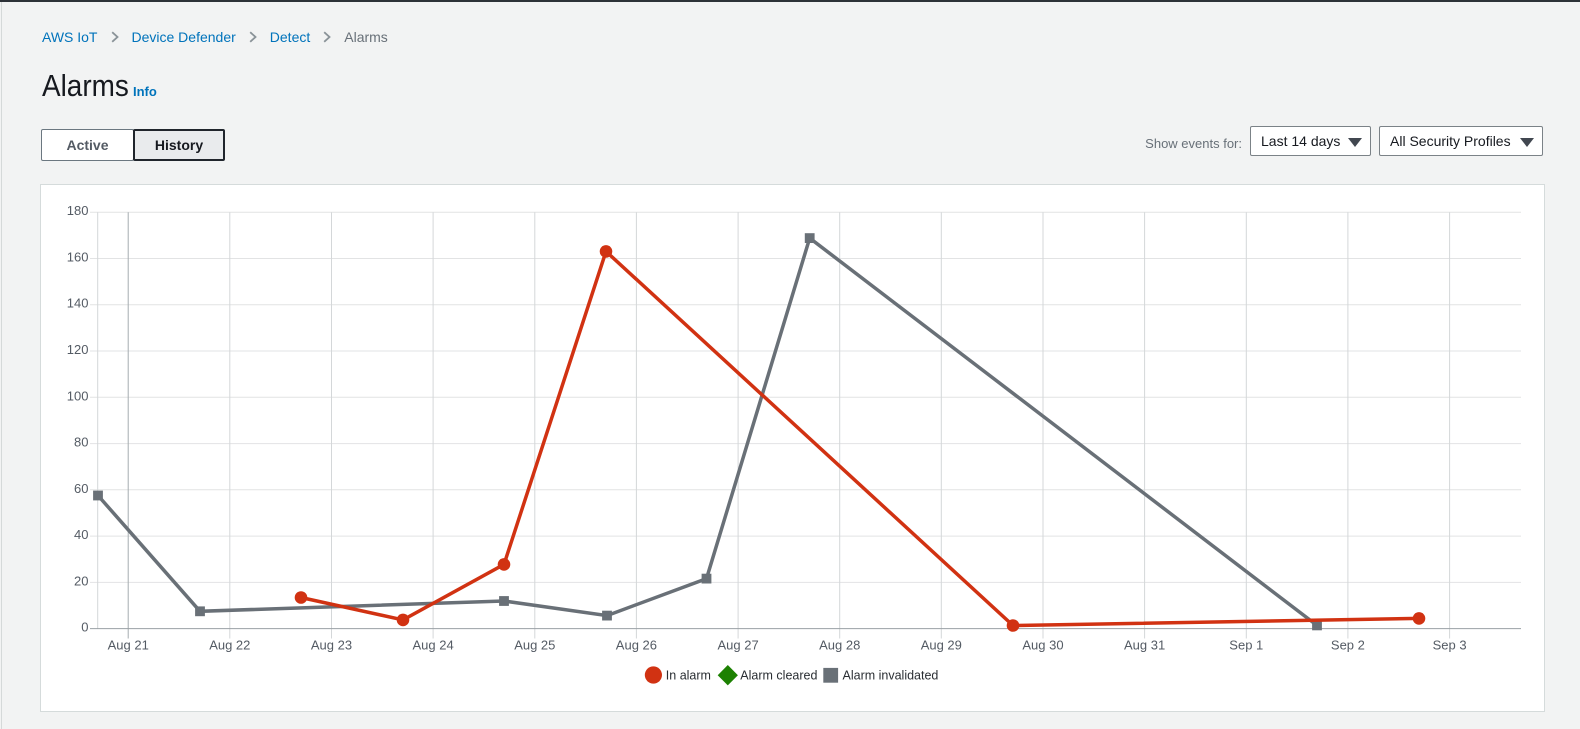  Describe the element at coordinates (737, 645) in the screenshot. I see `svg-text: Aug 27` at that location.